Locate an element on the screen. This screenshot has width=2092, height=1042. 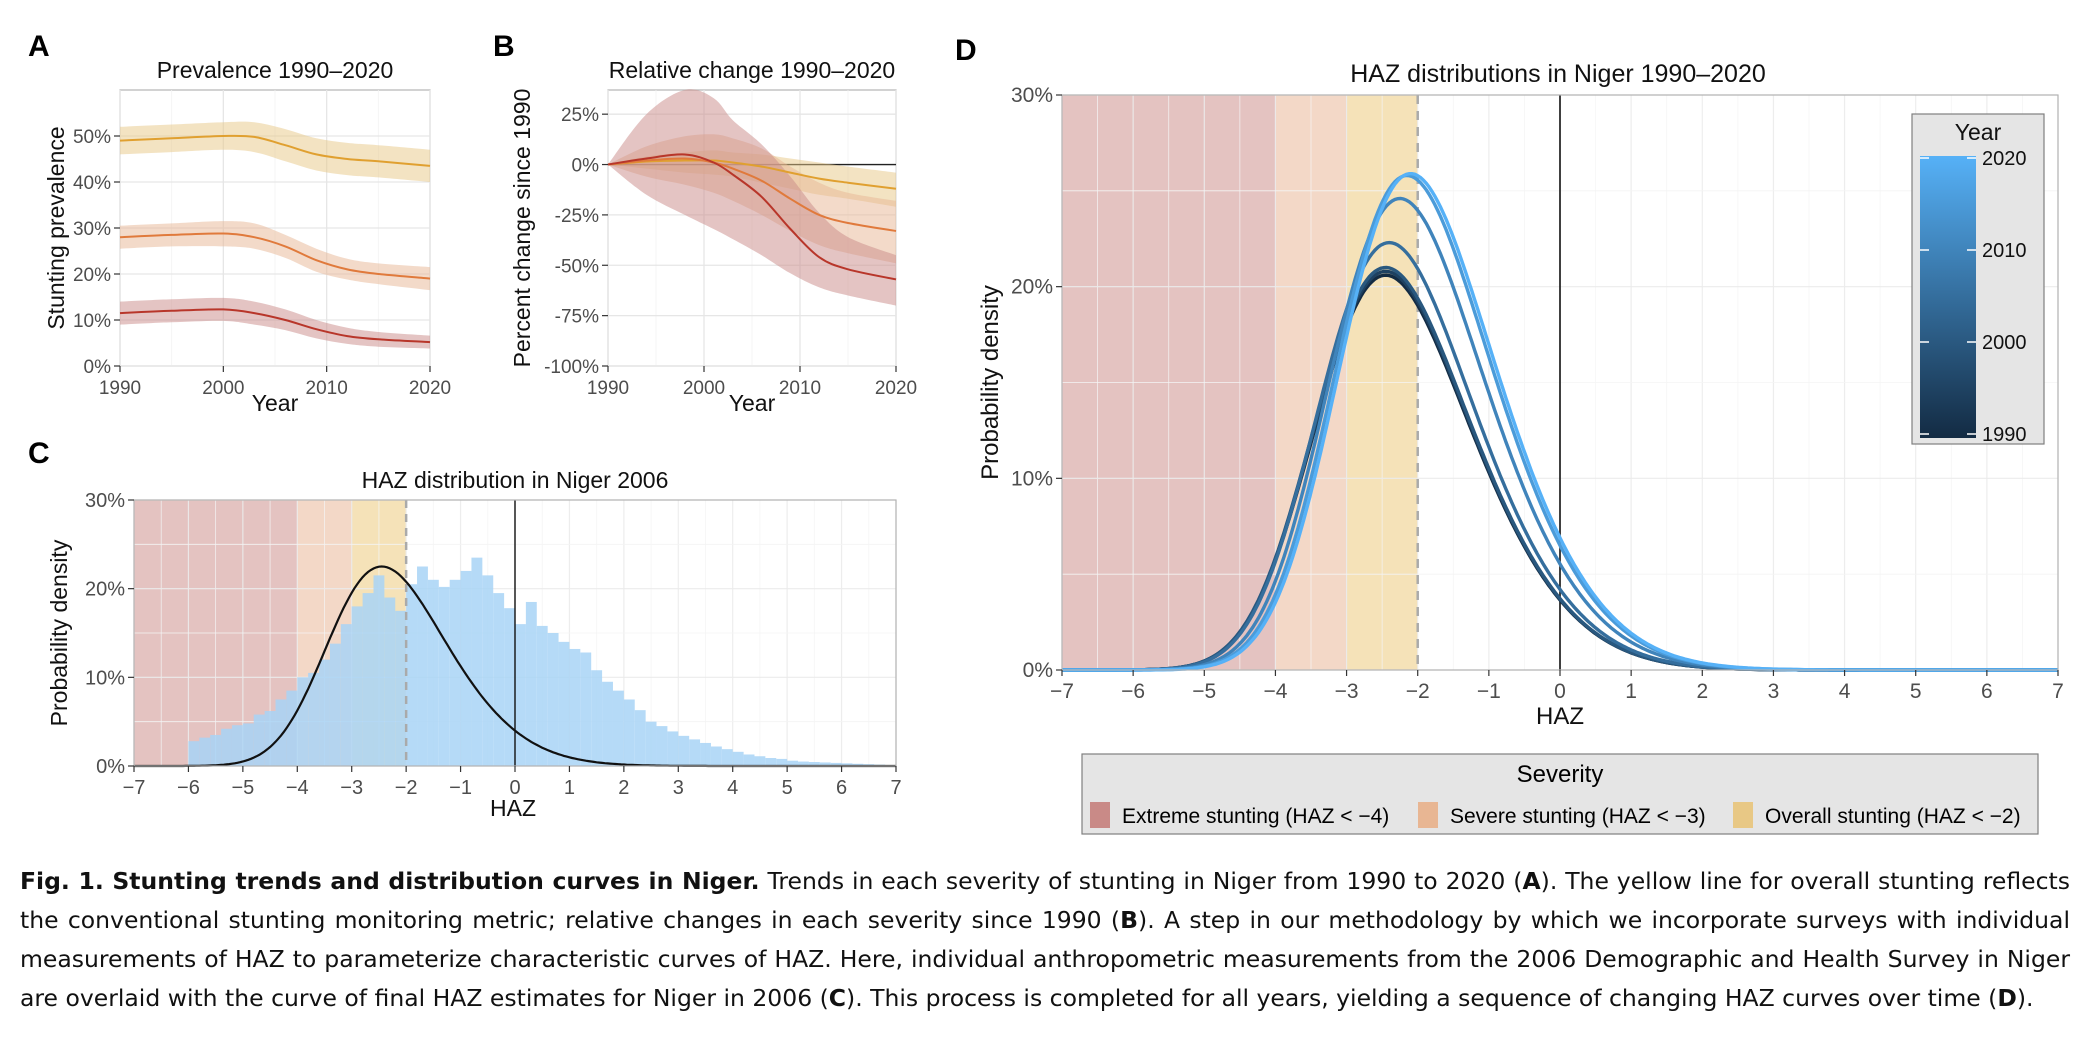
b-y-tick-label: -50% is located at coordinates (577, 266).